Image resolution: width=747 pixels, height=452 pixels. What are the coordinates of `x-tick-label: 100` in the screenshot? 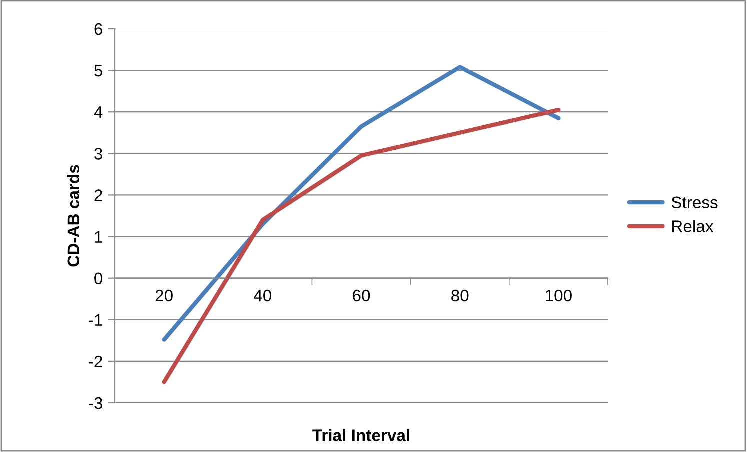 It's located at (559, 296).